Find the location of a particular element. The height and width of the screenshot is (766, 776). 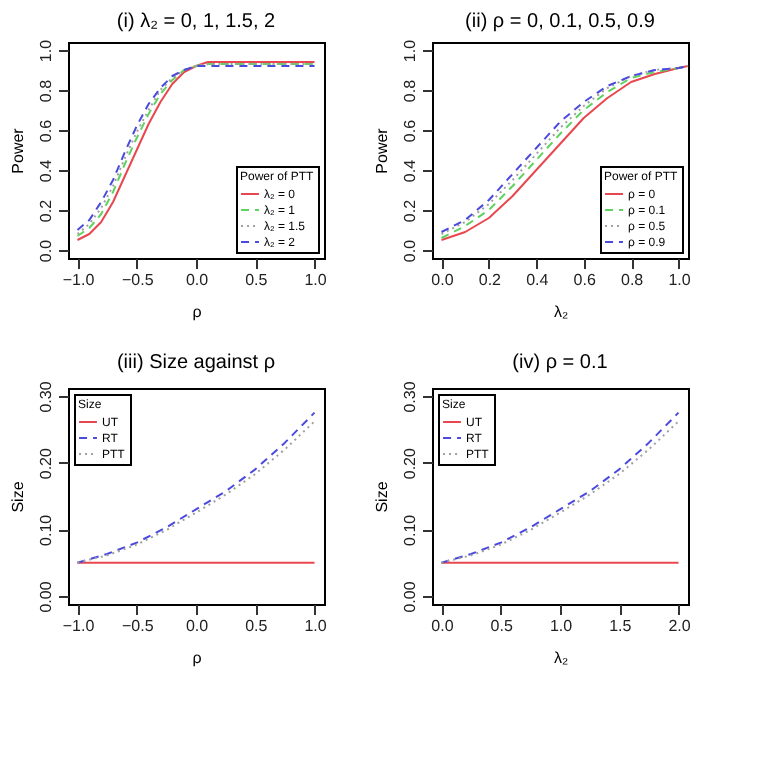

x-tick-label: 1.5 is located at coordinates (621, 626).